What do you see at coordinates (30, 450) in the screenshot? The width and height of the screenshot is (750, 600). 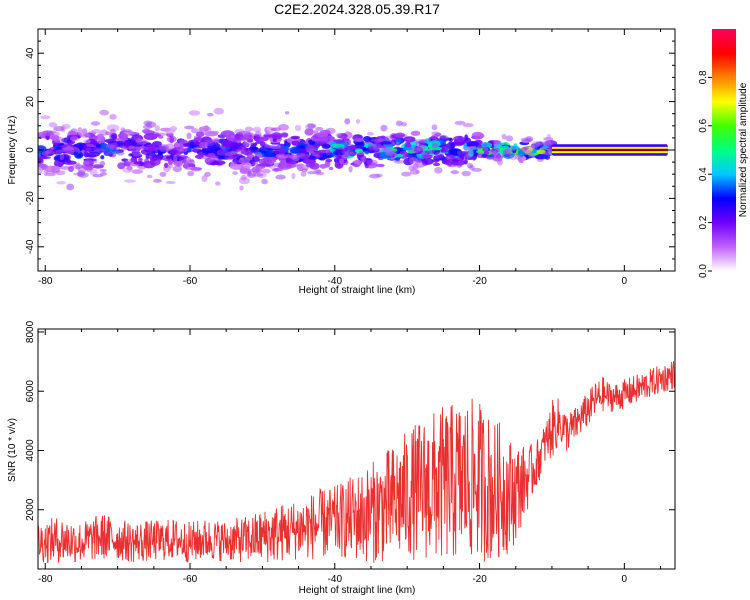 I see `y-tick-label: 4000` at bounding box center [30, 450].